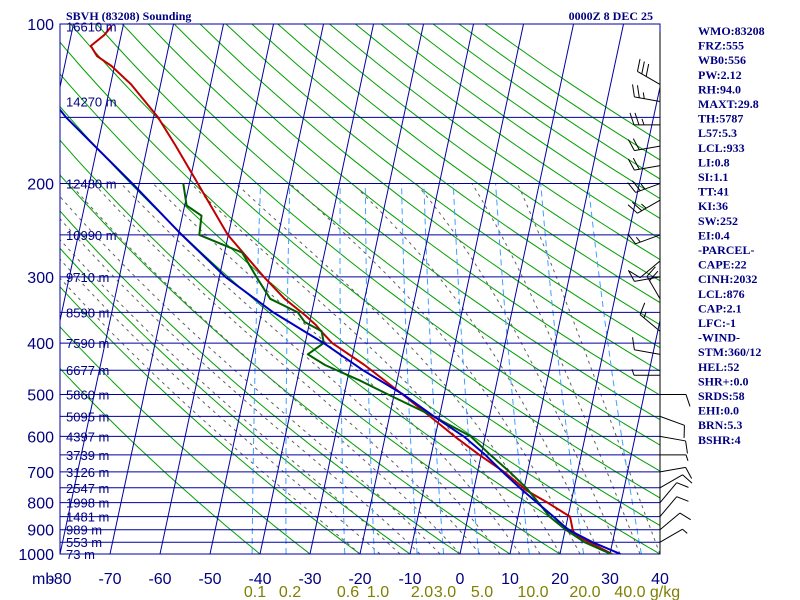 The width and height of the screenshot is (800, 600). Describe the element at coordinates (87, 472) in the screenshot. I see `height-label: 3126 m` at that location.